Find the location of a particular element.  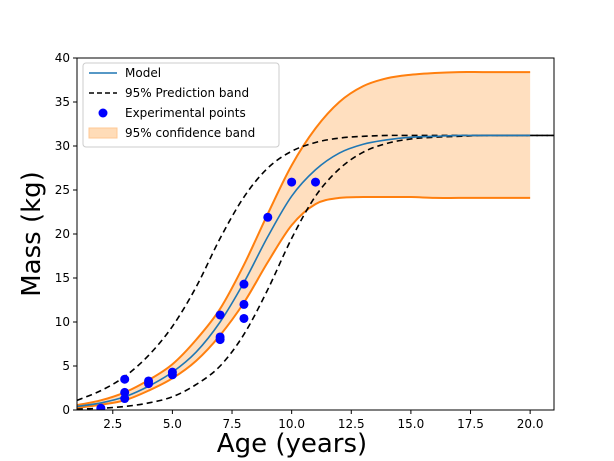

x-tick-label: 2.5 is located at coordinates (112, 424).